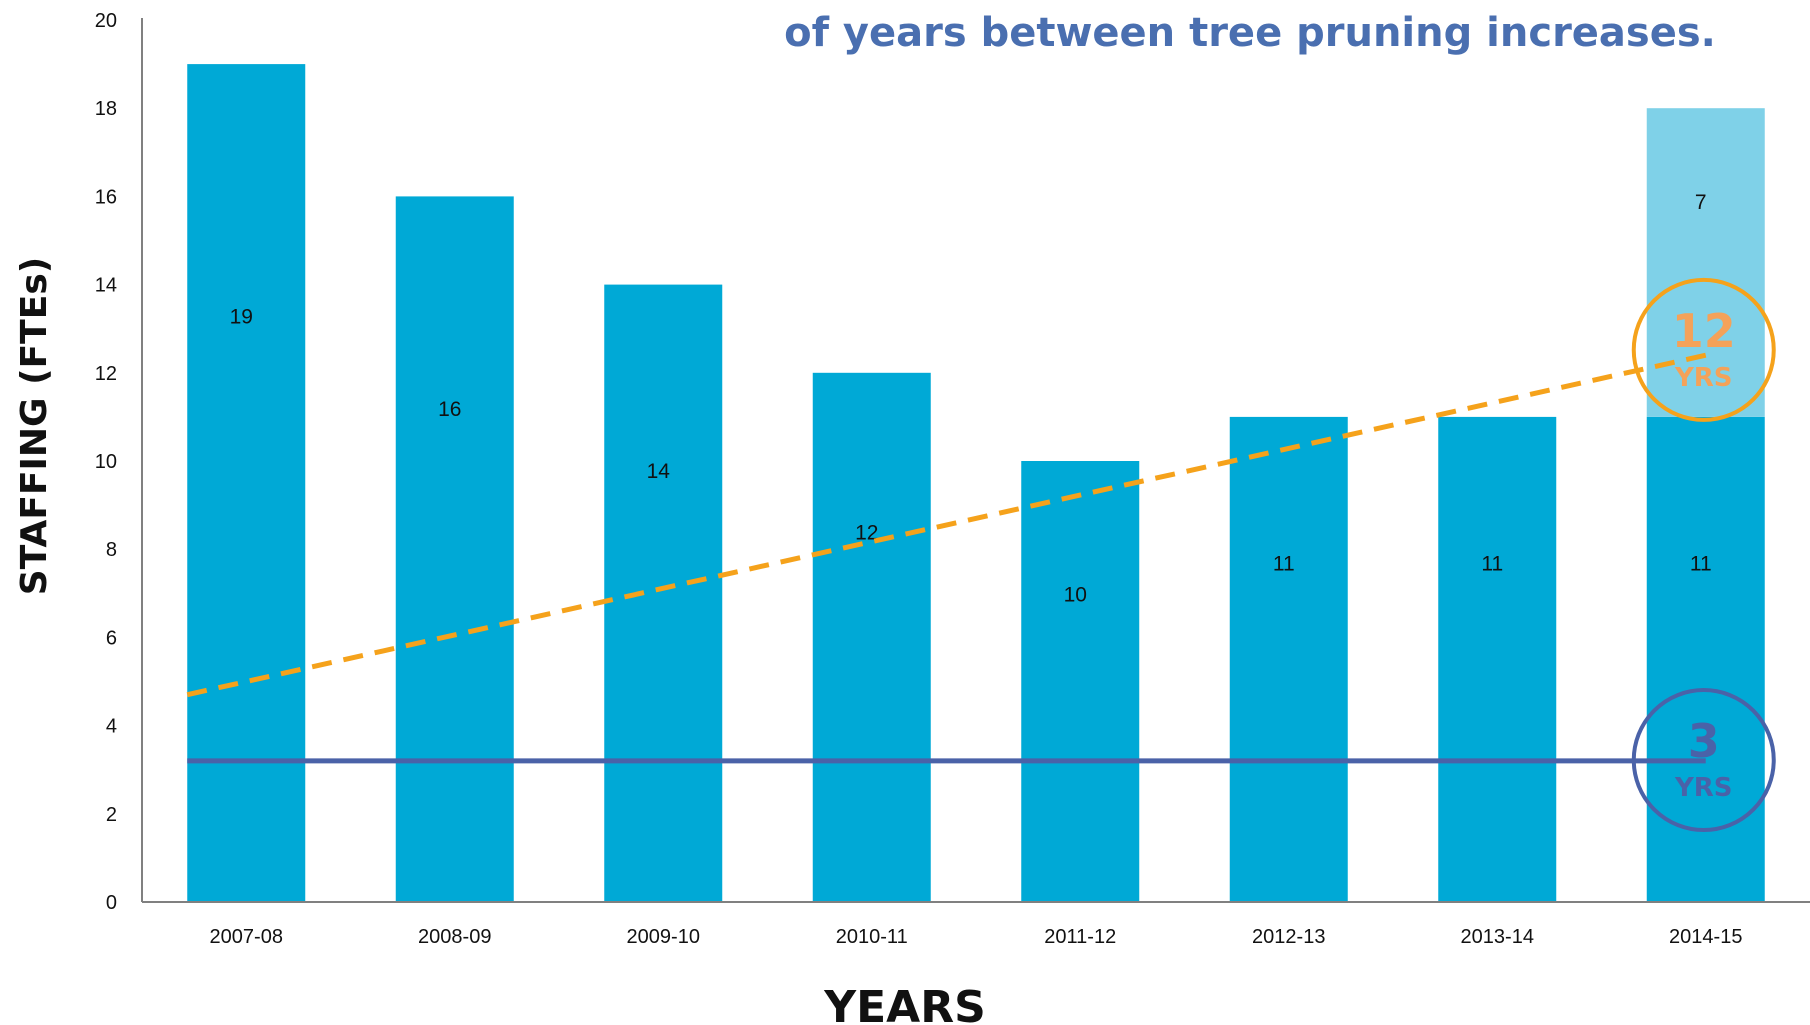  What do you see at coordinates (1288, 937) in the screenshot?
I see `x-tick-label: 2012-13` at bounding box center [1288, 937].